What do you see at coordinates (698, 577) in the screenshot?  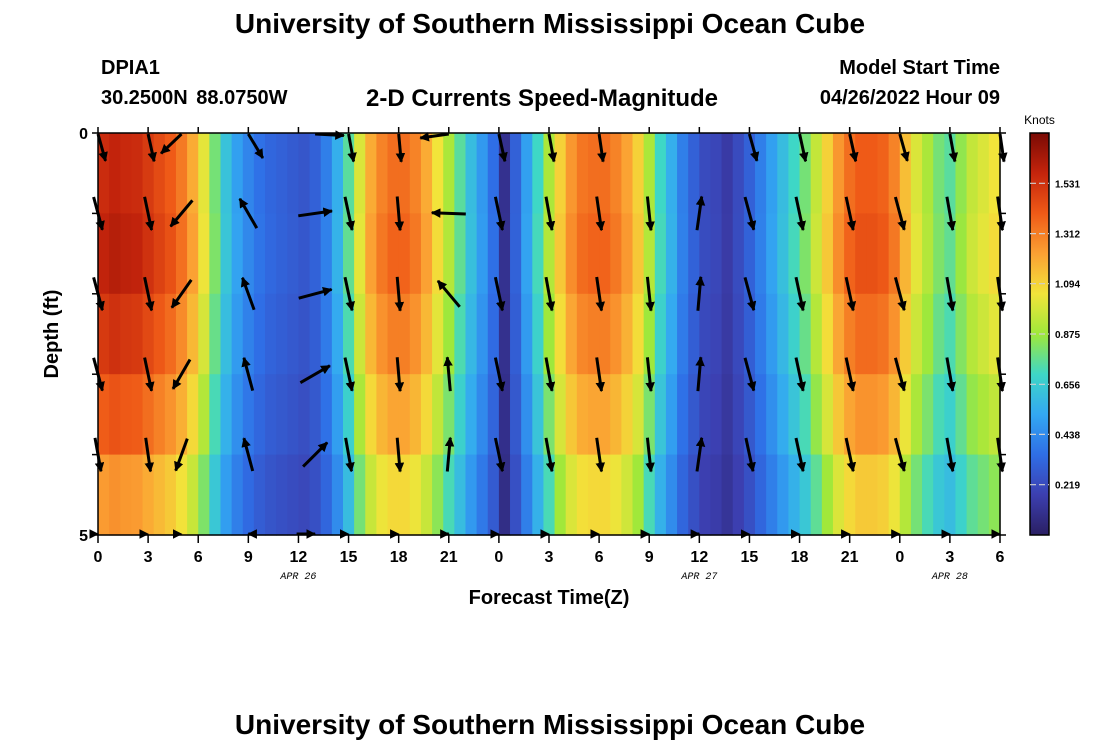 I see `date-label: APR 27` at bounding box center [698, 577].